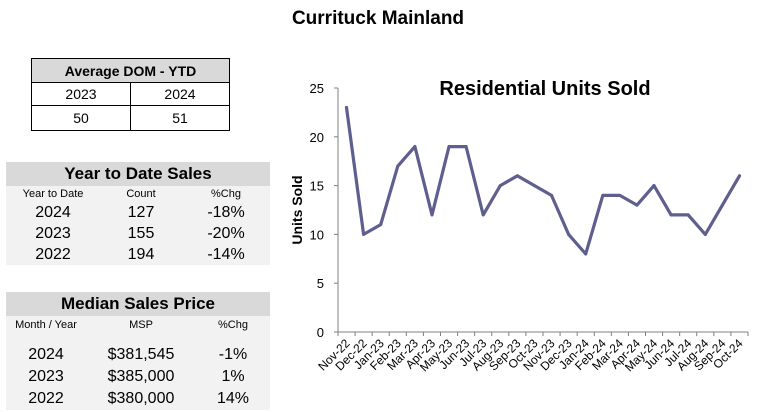 The image size is (769, 412). What do you see at coordinates (53, 233) in the screenshot?
I see `ytd-year: 2023` at bounding box center [53, 233].